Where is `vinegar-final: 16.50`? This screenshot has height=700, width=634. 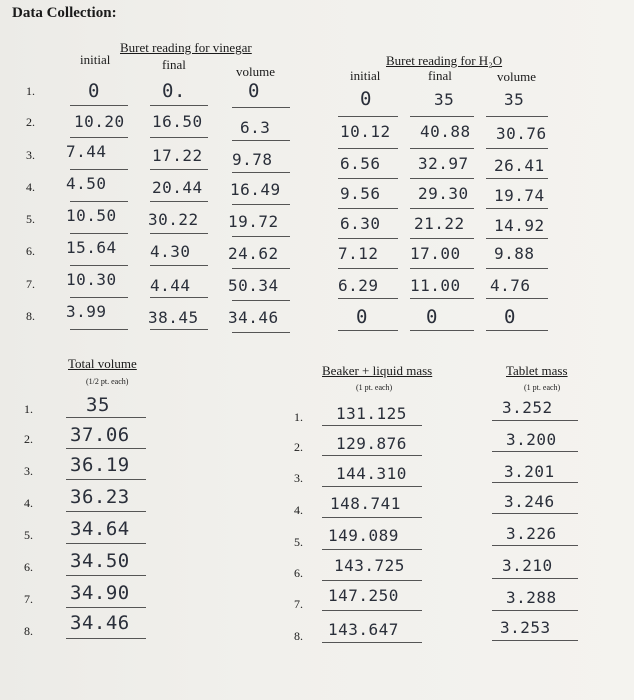
vinegar-final: 16.50 is located at coordinates (177, 121).